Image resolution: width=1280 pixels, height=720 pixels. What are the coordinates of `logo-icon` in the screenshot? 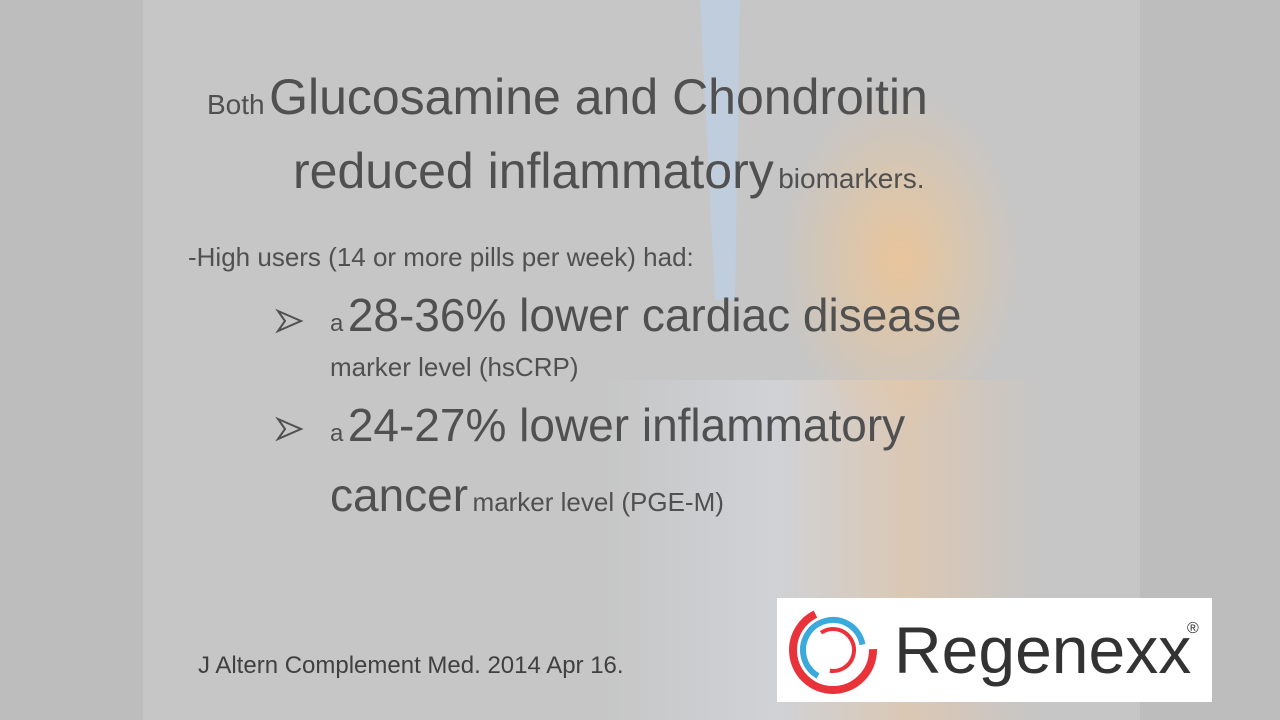 It's located at (833, 650).